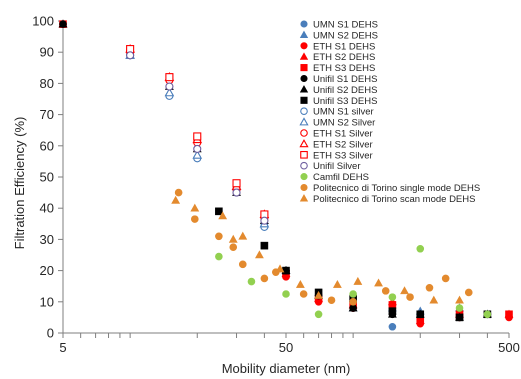 This screenshot has width=521, height=379. I want to click on legend-label: UMN S1 silver, so click(343, 112).